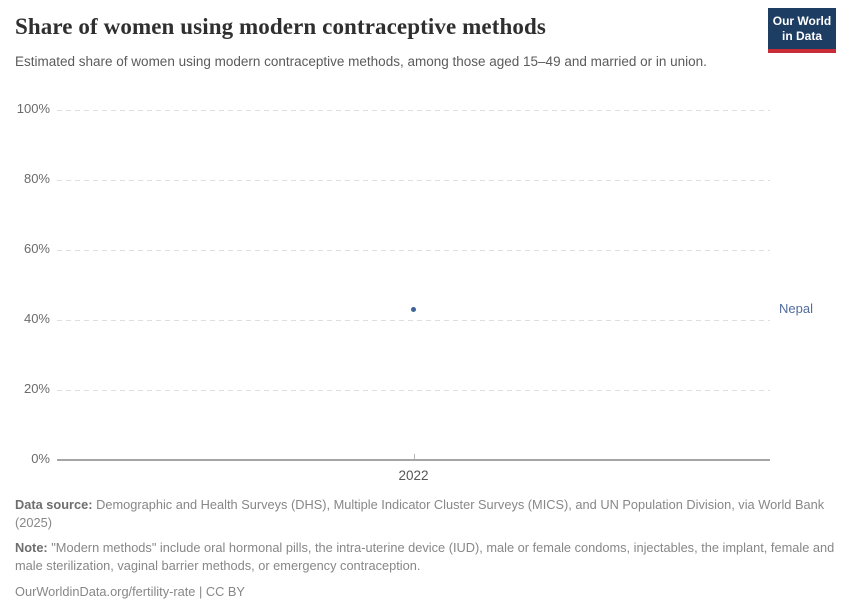 This screenshot has height=600, width=850. Describe the element at coordinates (31, 548) in the screenshot. I see `note-label: Note:` at that location.